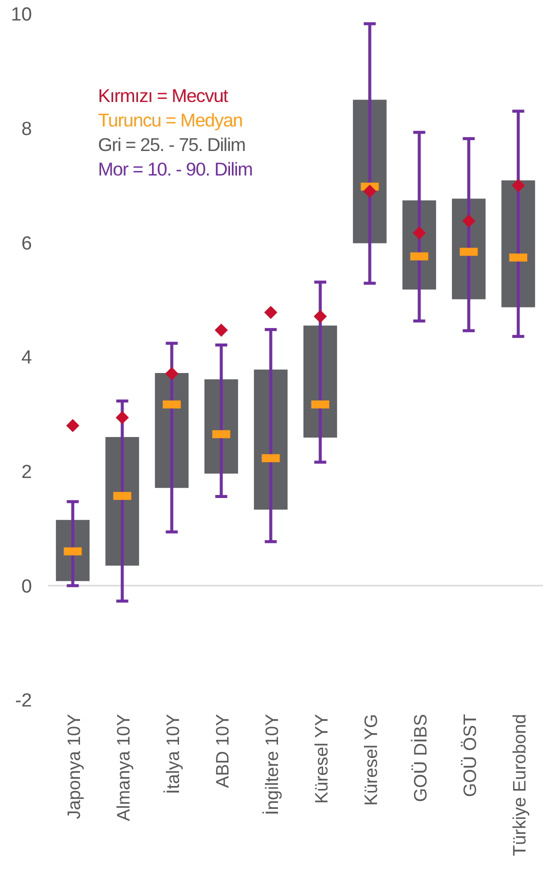  Describe the element at coordinates (21, 15) in the screenshot. I see `y-tick-label: 10` at that location.